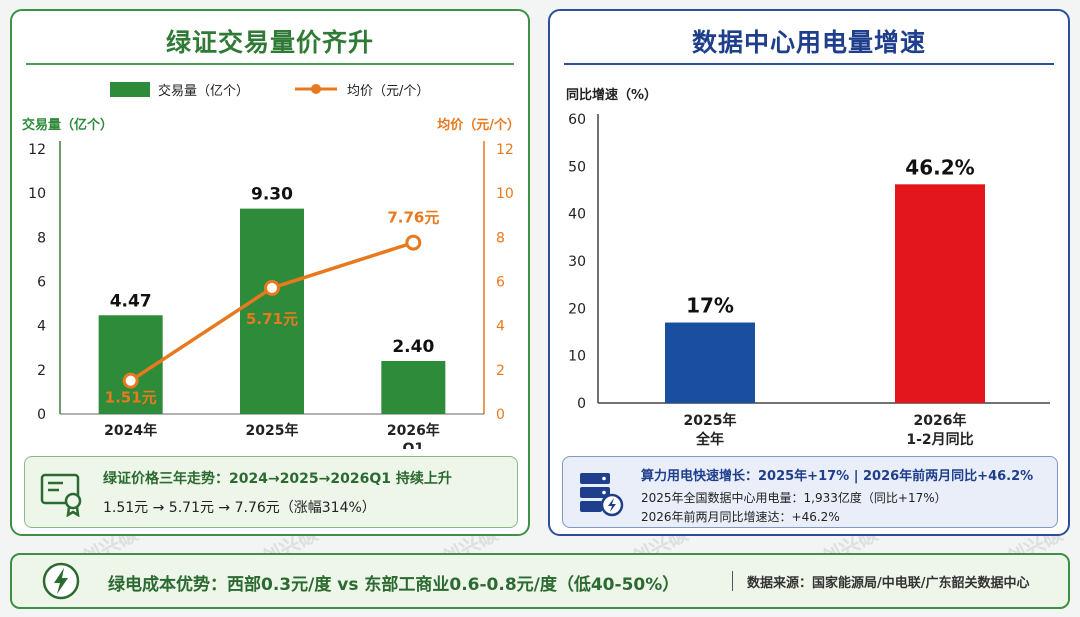  What do you see at coordinates (41, 238) in the screenshot?
I see `y-tick-label-left: 8` at bounding box center [41, 238].